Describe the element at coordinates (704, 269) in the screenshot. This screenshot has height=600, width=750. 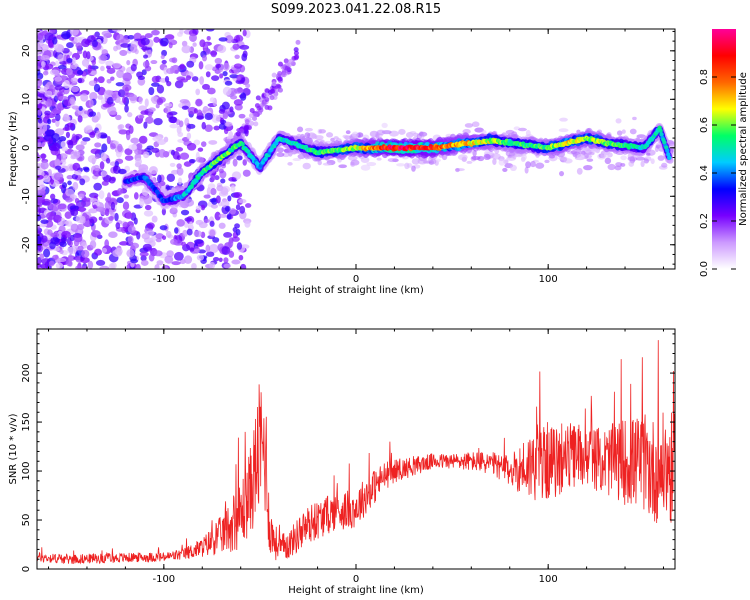
I see `colorbar-tick-label: 0.0` at that location.